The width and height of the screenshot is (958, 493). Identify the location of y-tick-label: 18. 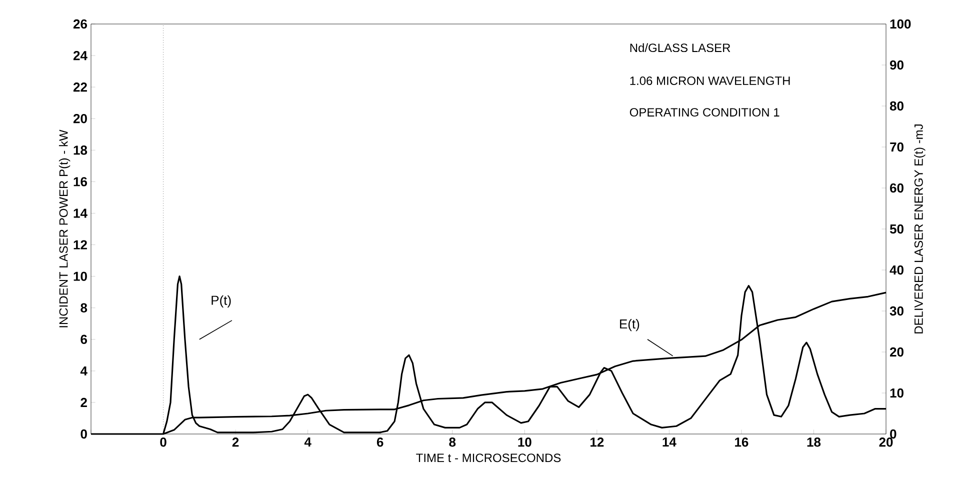
(81, 150).